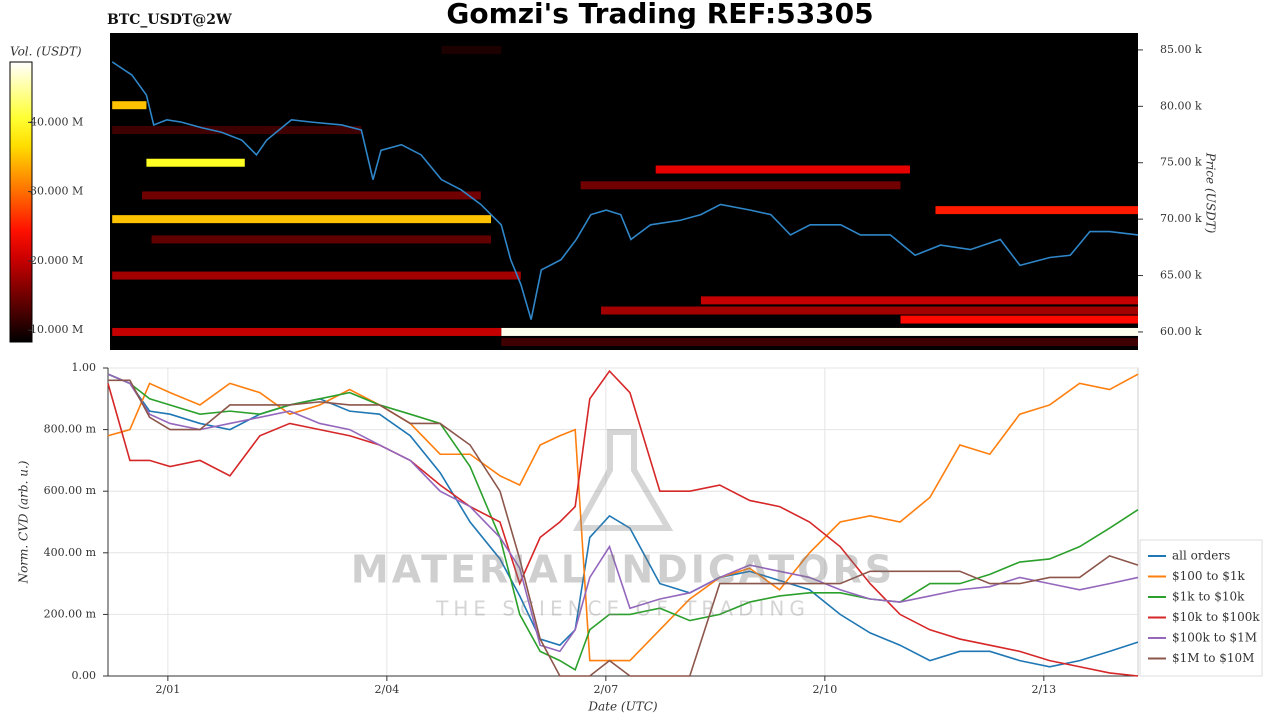 The width and height of the screenshot is (1280, 720). What do you see at coordinates (622, 707) in the screenshot?
I see `x-axis-label: Date (UTC)` at bounding box center [622, 707].